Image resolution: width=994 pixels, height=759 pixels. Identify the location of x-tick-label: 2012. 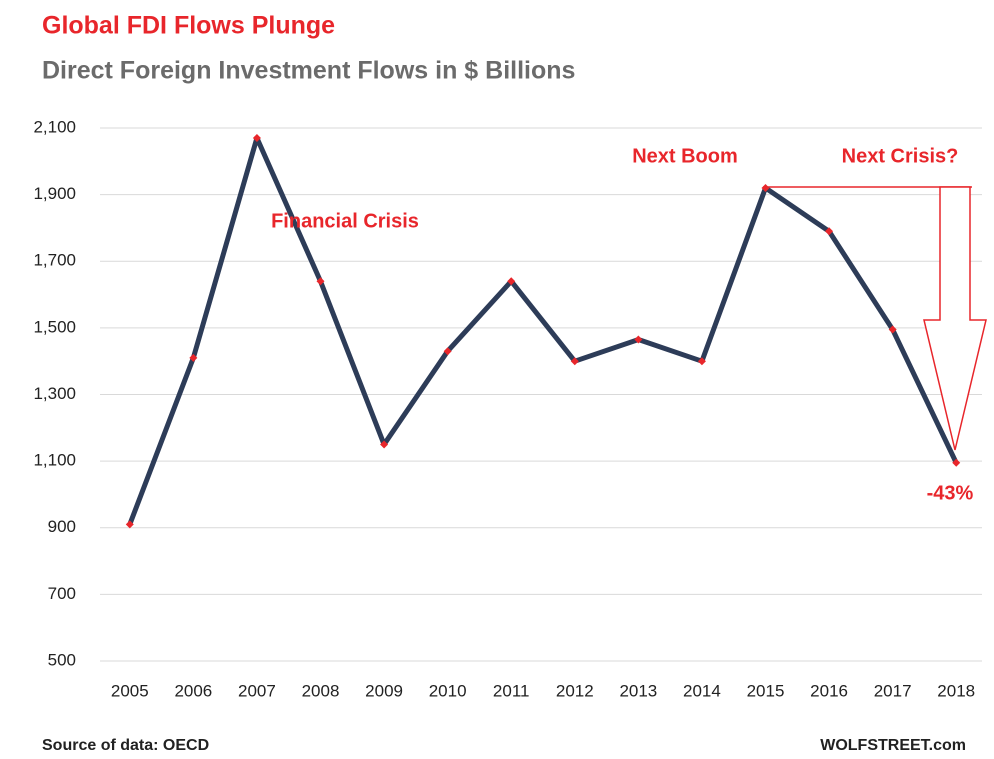
(575, 690).